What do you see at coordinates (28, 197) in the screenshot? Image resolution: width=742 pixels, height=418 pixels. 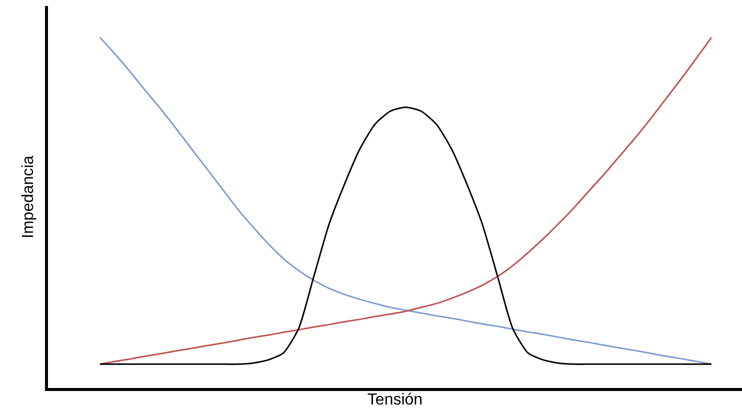 I see `y-axis-title: Impedancia` at bounding box center [28, 197].